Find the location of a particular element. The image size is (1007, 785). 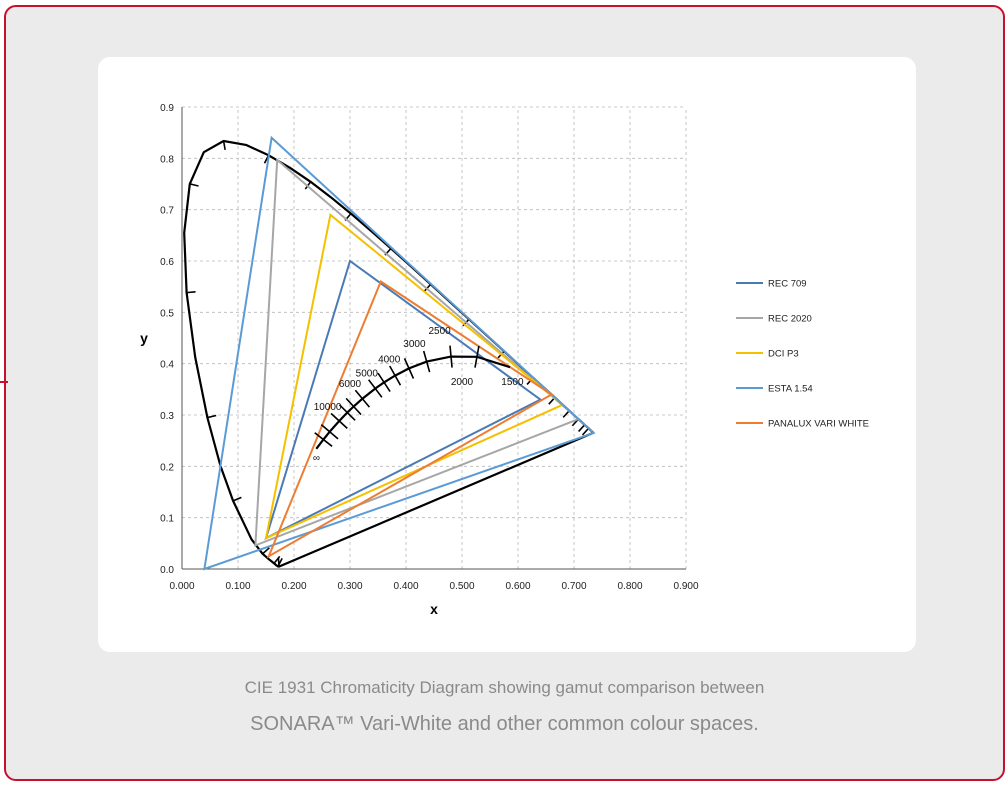

y-axis-label: y is located at coordinates (144, 338).